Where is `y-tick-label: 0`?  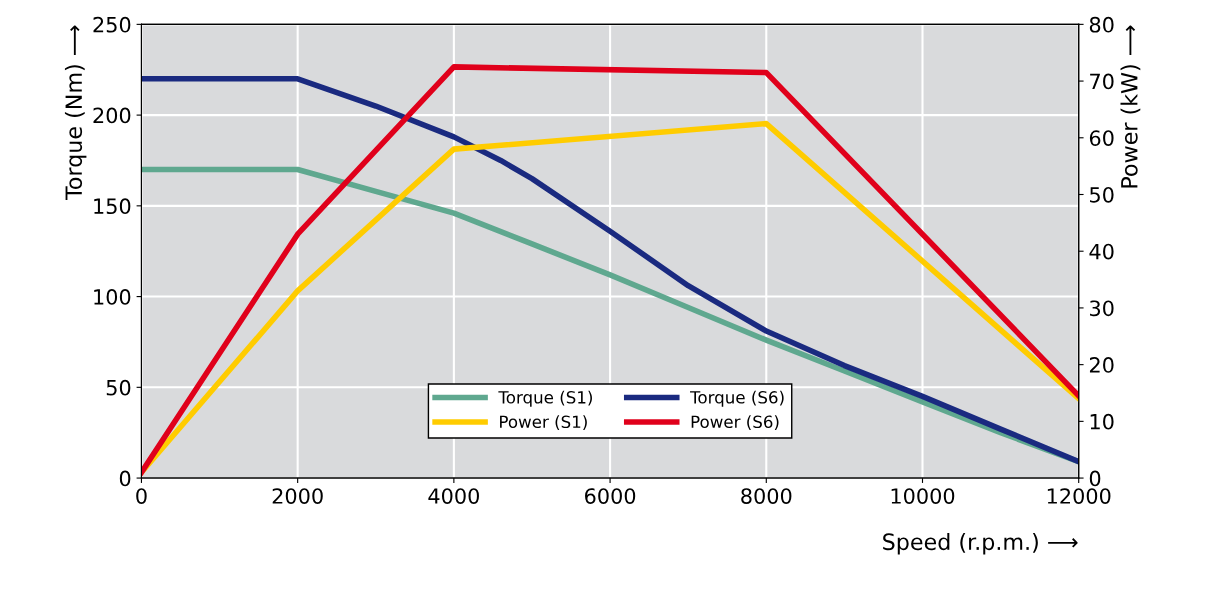
y-tick-label: 0 is located at coordinates (125, 478).